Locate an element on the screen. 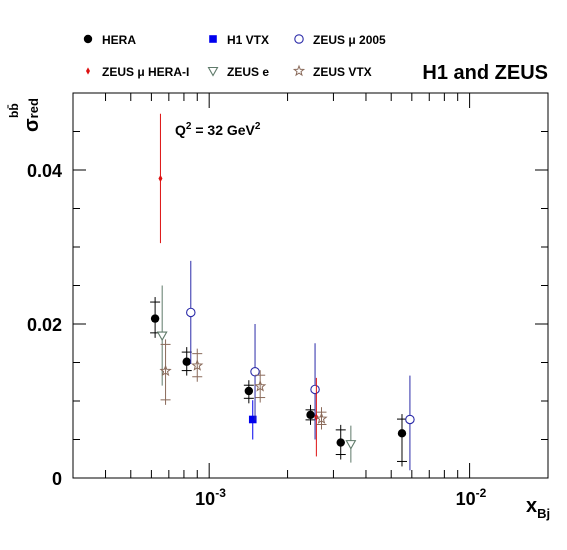 This screenshot has height=550, width=567. legend-entry-1: H1 VTX is located at coordinates (239, 40).